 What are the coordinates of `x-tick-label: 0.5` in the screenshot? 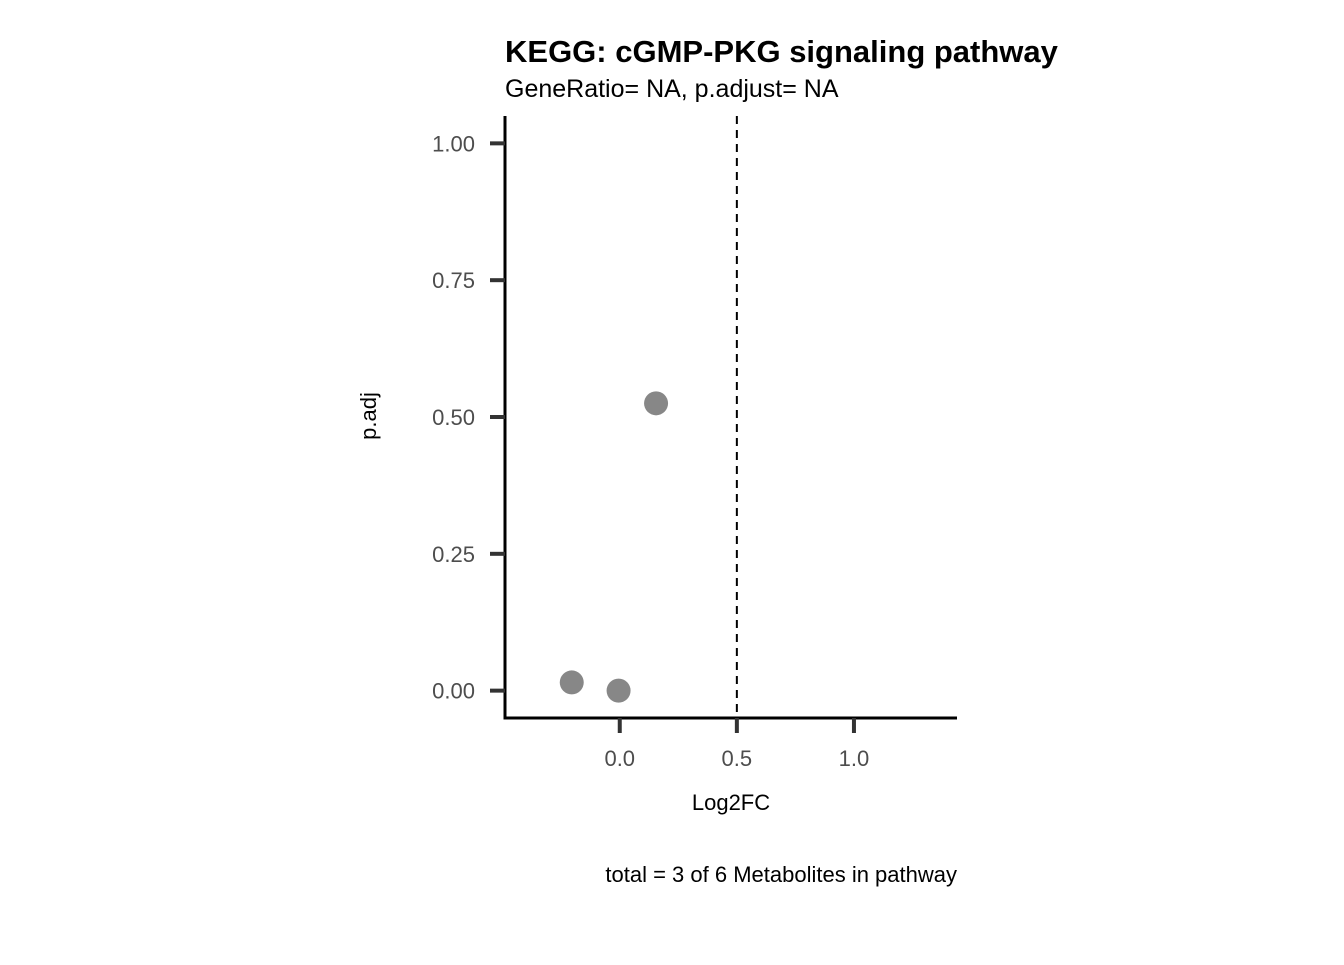 It's located at (737, 758).